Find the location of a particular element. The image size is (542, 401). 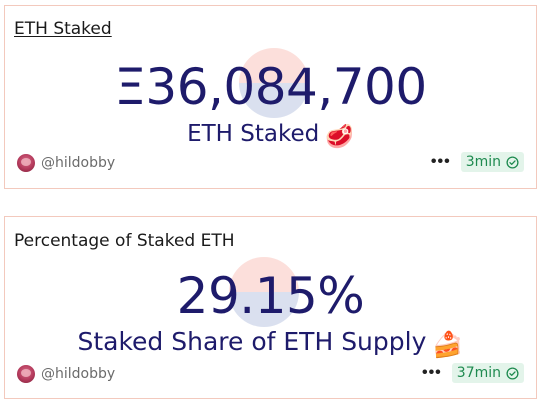

card-controls: ••• 37min is located at coordinates (473, 373).